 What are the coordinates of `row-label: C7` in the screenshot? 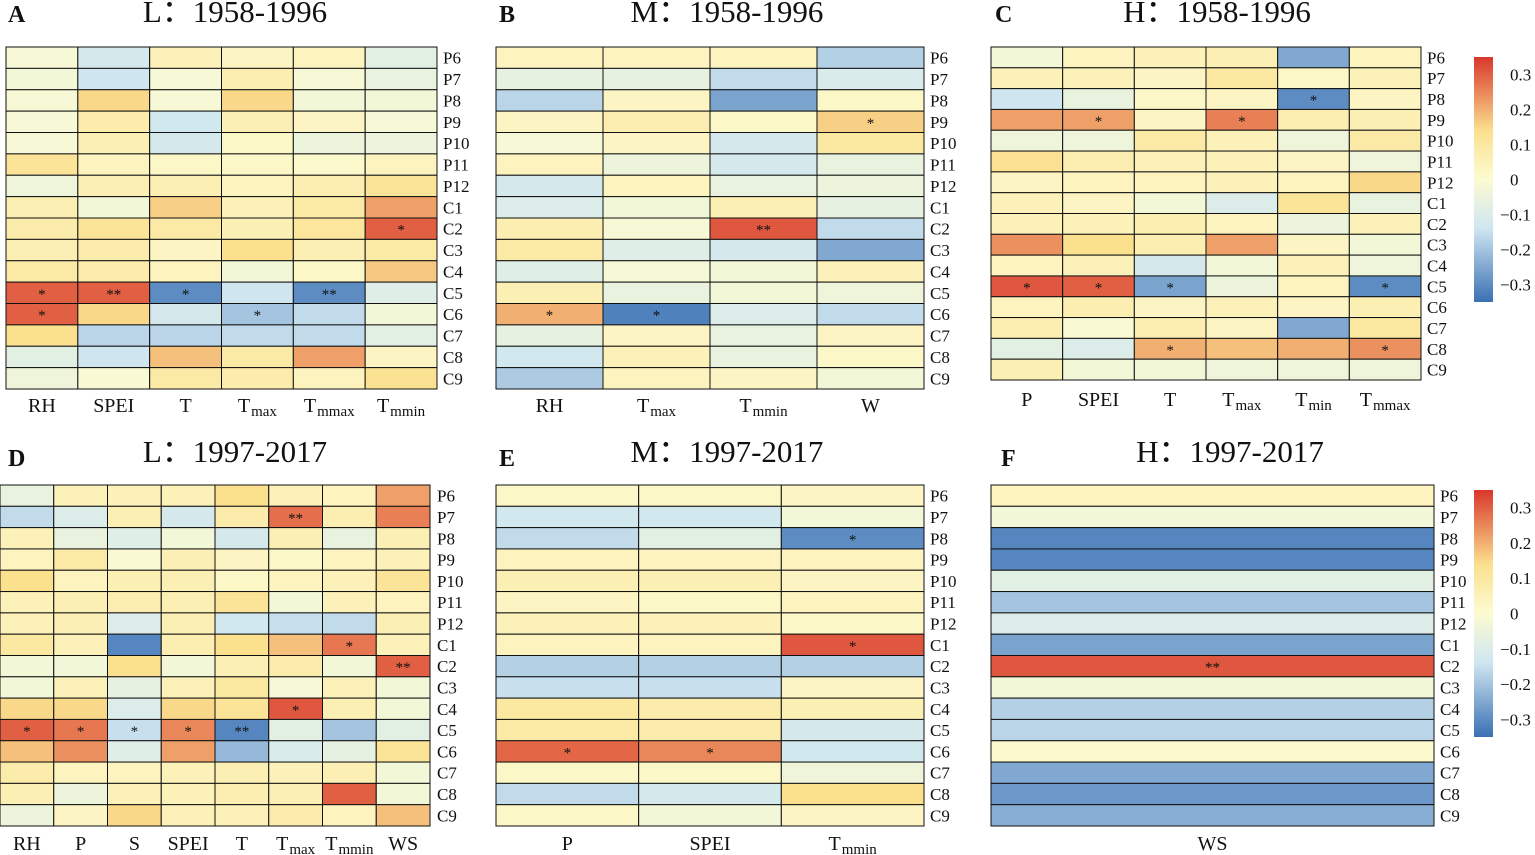 It's located at (940, 773).